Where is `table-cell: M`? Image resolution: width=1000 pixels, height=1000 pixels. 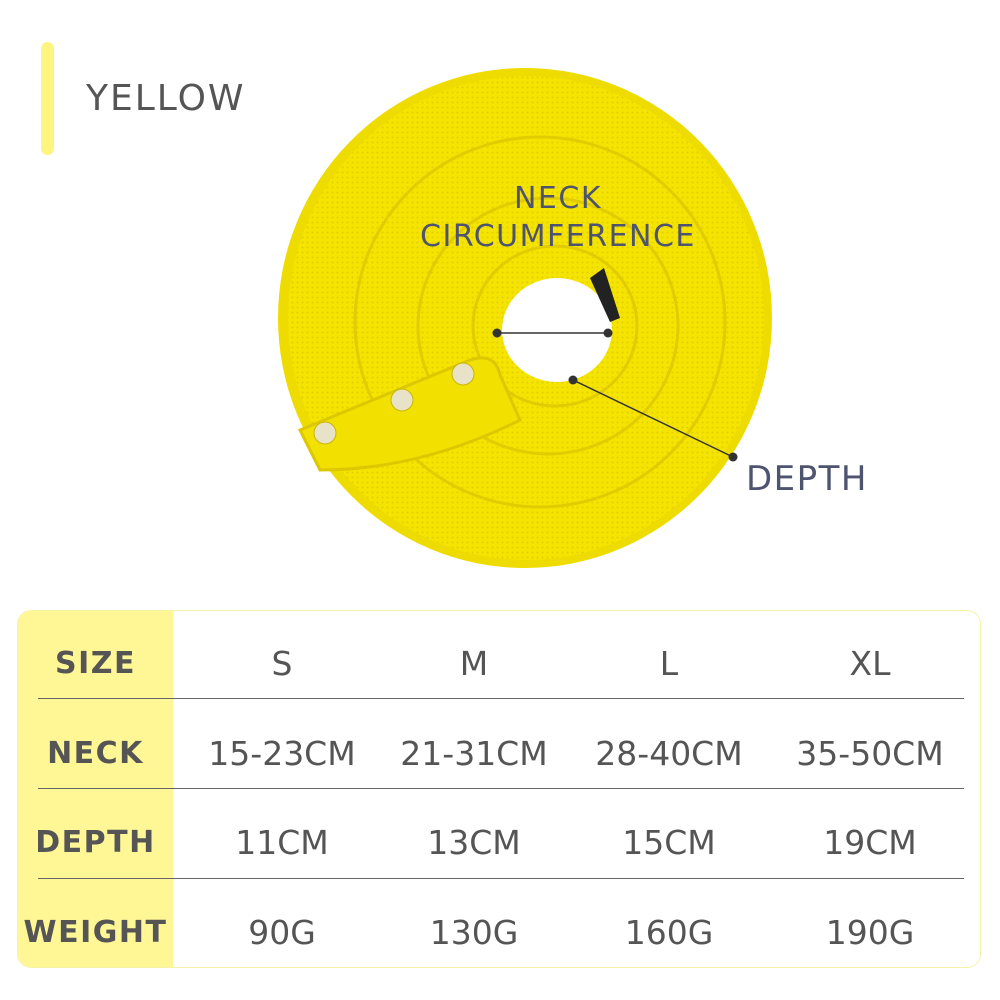 table-cell: M is located at coordinates (474, 663).